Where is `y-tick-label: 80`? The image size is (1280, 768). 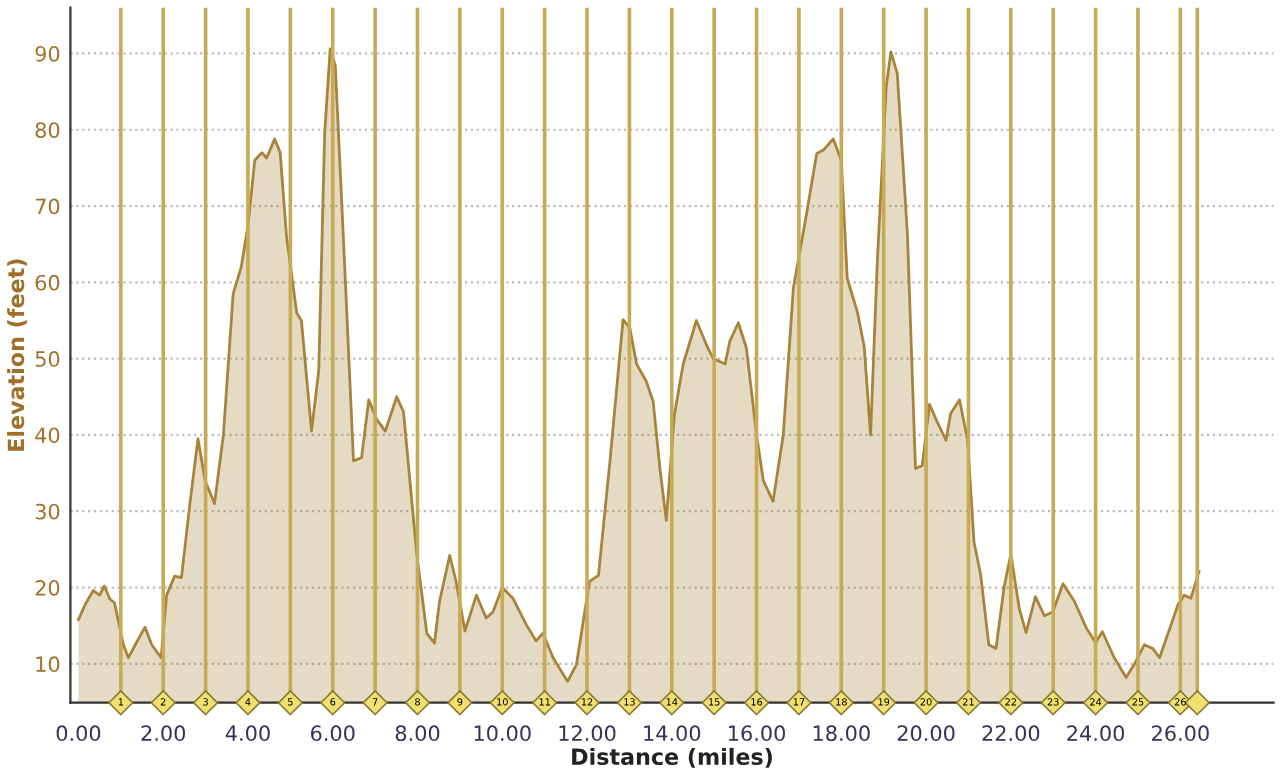 y-tick-label: 80 is located at coordinates (47, 130).